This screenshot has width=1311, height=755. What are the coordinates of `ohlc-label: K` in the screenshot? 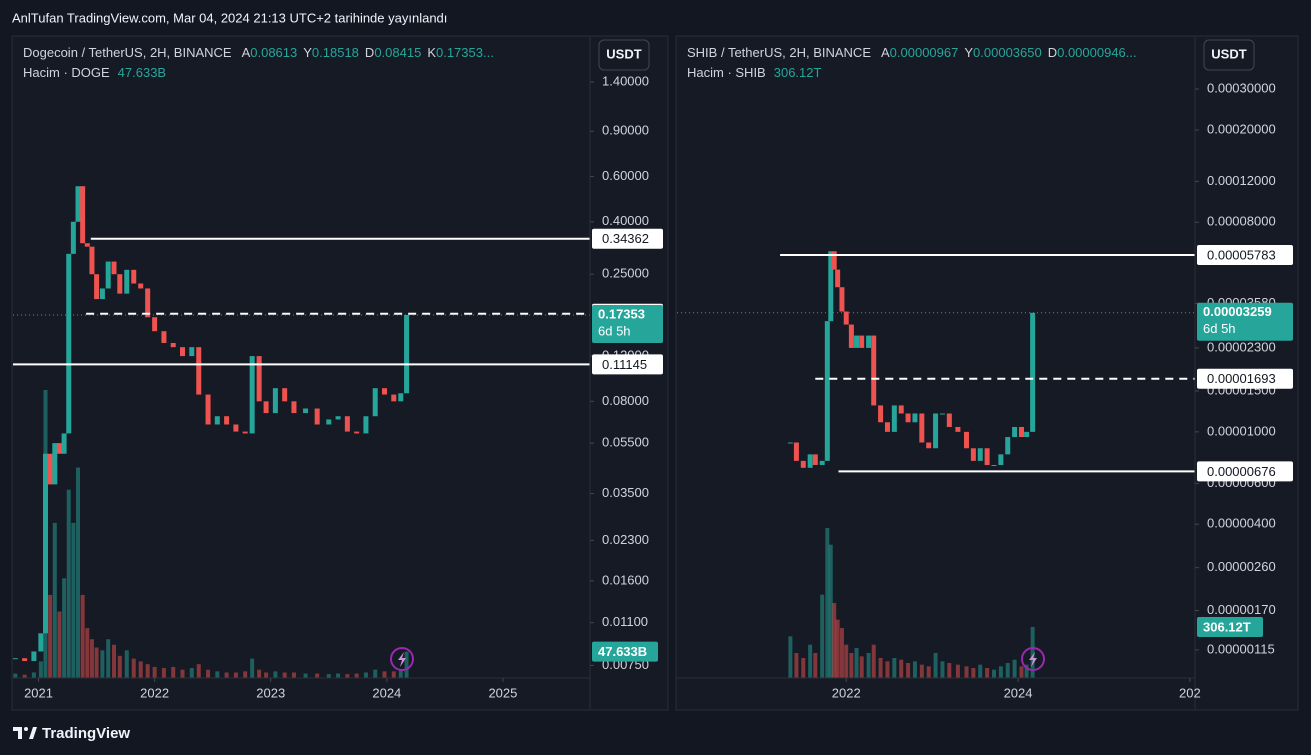 It's located at (431, 52).